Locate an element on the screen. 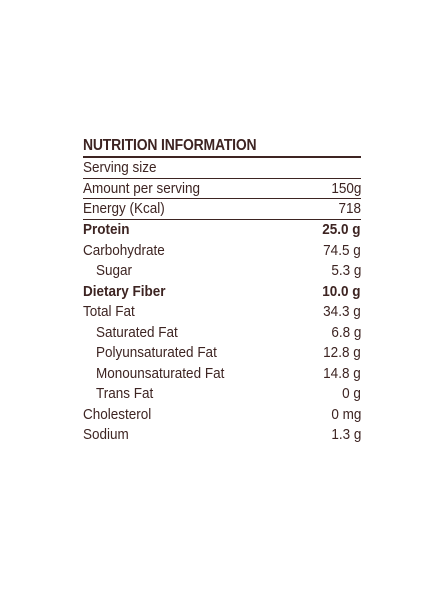  row-serving-size: Serving size is located at coordinates (222, 168).